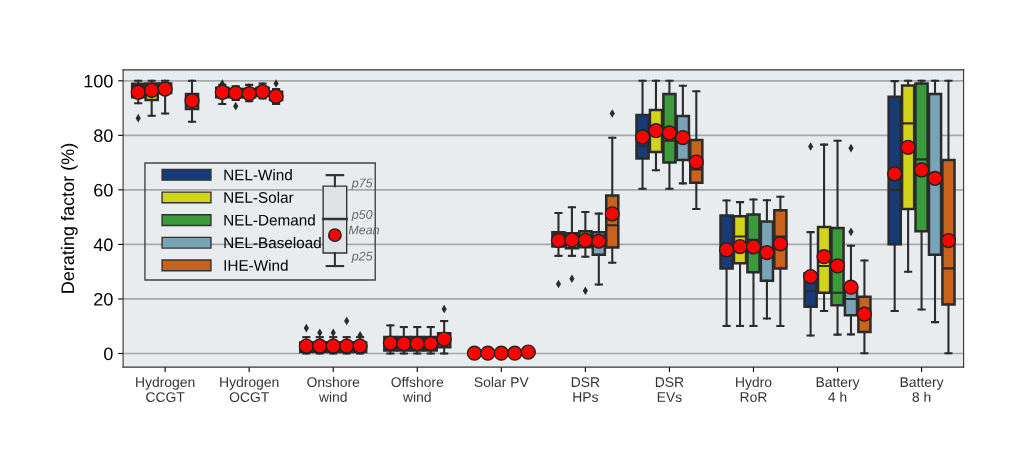 This screenshot has width=1009, height=451. Describe the element at coordinates (103, 190) in the screenshot. I see `y-tick-label: 60` at that location.